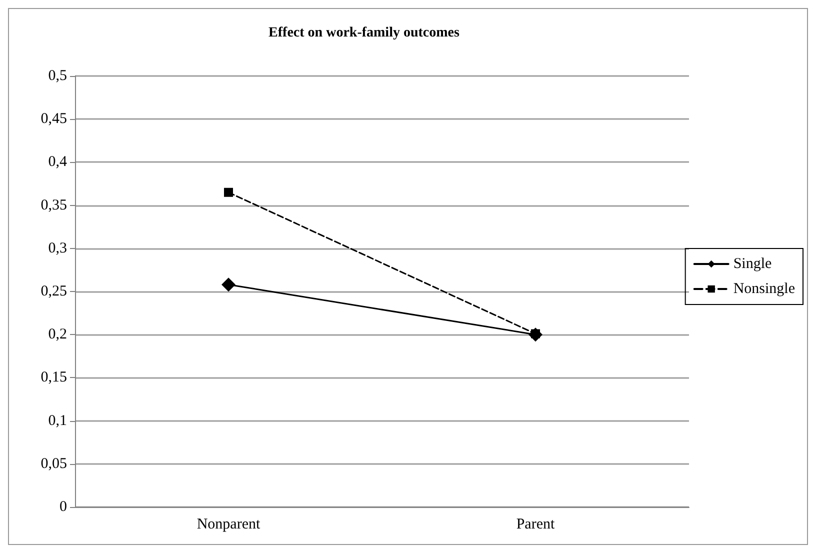 The height and width of the screenshot is (553, 817). What do you see at coordinates (364, 33) in the screenshot?
I see `chart-title: Effect on work-family outcomes` at bounding box center [364, 33].